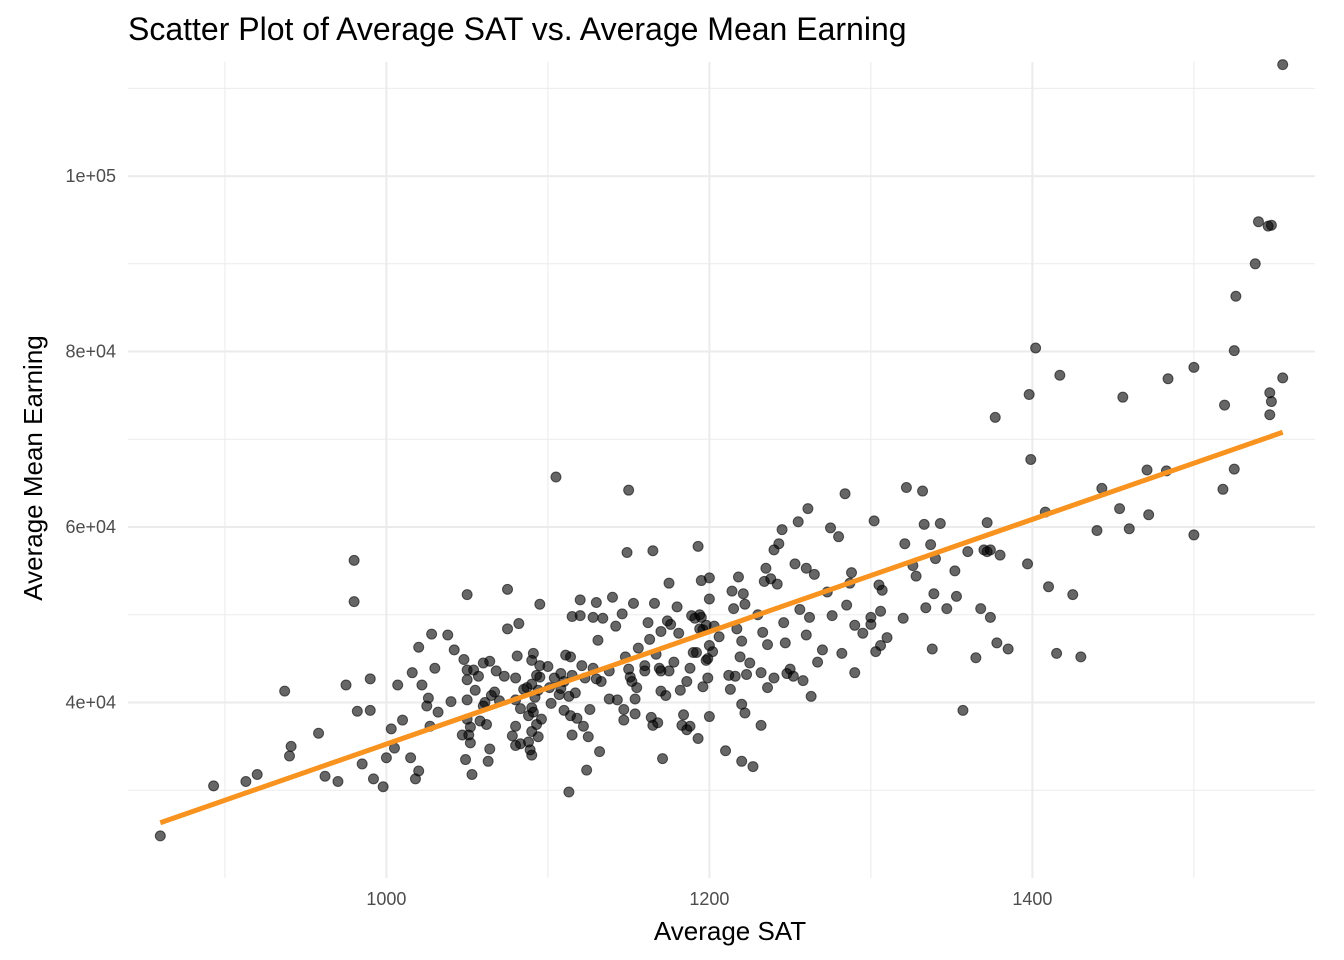 The width and height of the screenshot is (1344, 960). Describe the element at coordinates (90, 527) in the screenshot. I see `y-tick-label: 6e+04` at that location.